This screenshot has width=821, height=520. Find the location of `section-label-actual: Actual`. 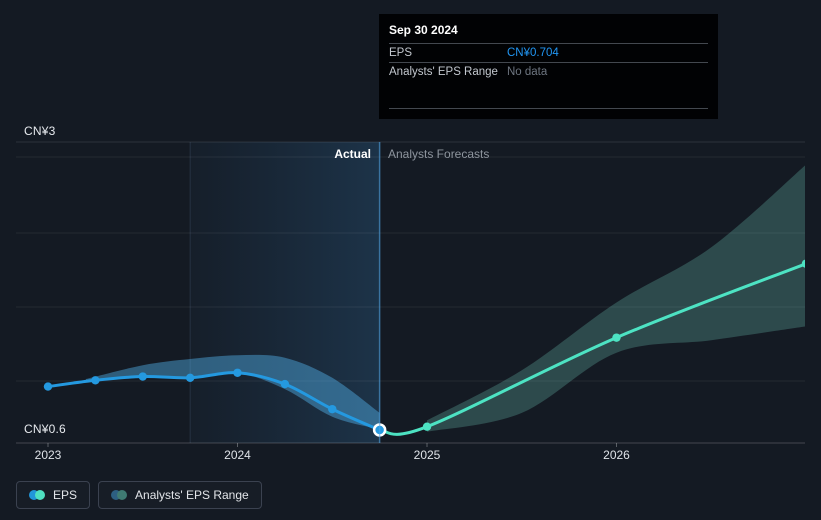

section-label-actual: Actual is located at coordinates (352, 154).